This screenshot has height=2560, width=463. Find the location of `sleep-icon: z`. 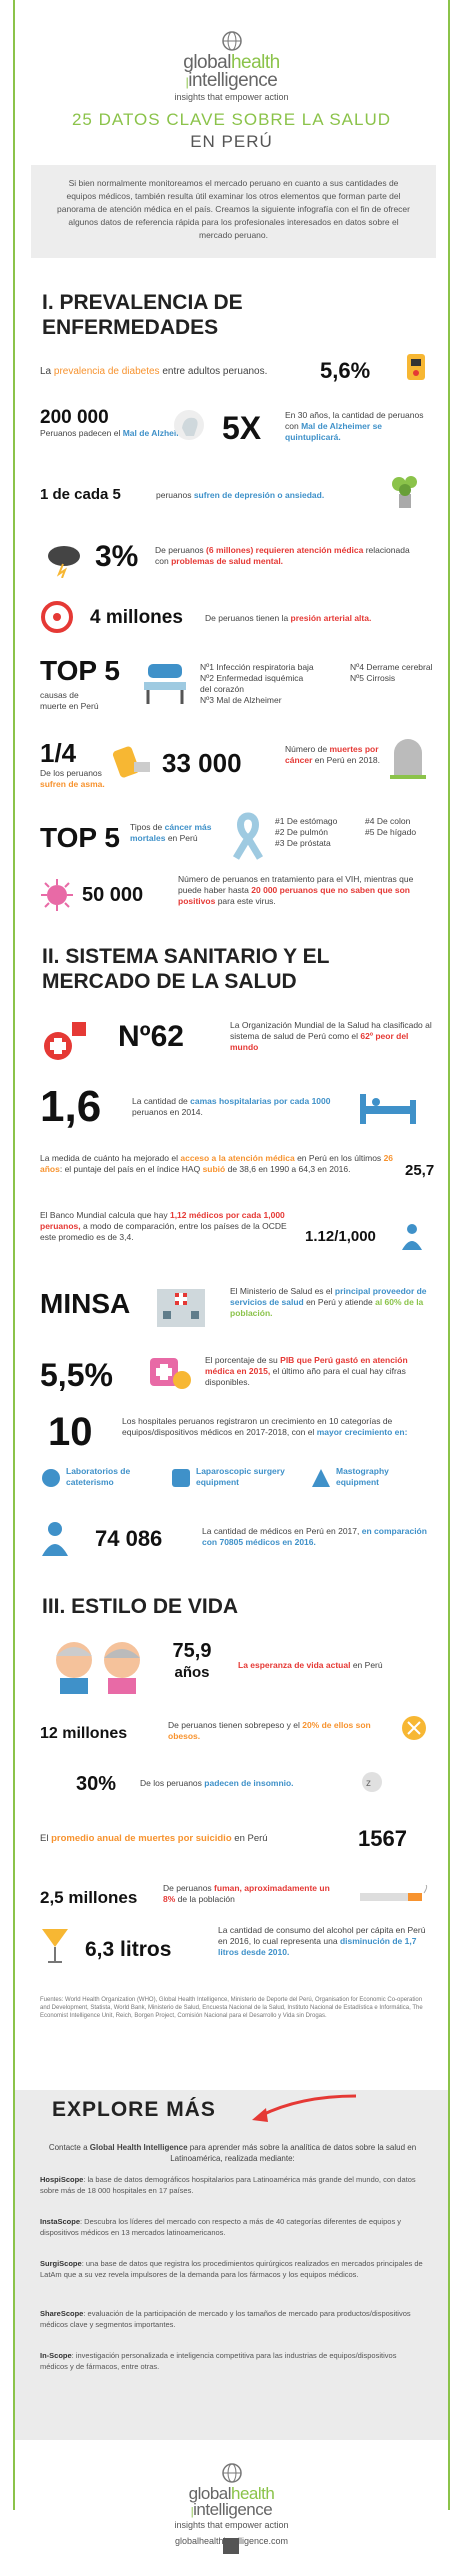

sleep-icon: z is located at coordinates (372, 1782).